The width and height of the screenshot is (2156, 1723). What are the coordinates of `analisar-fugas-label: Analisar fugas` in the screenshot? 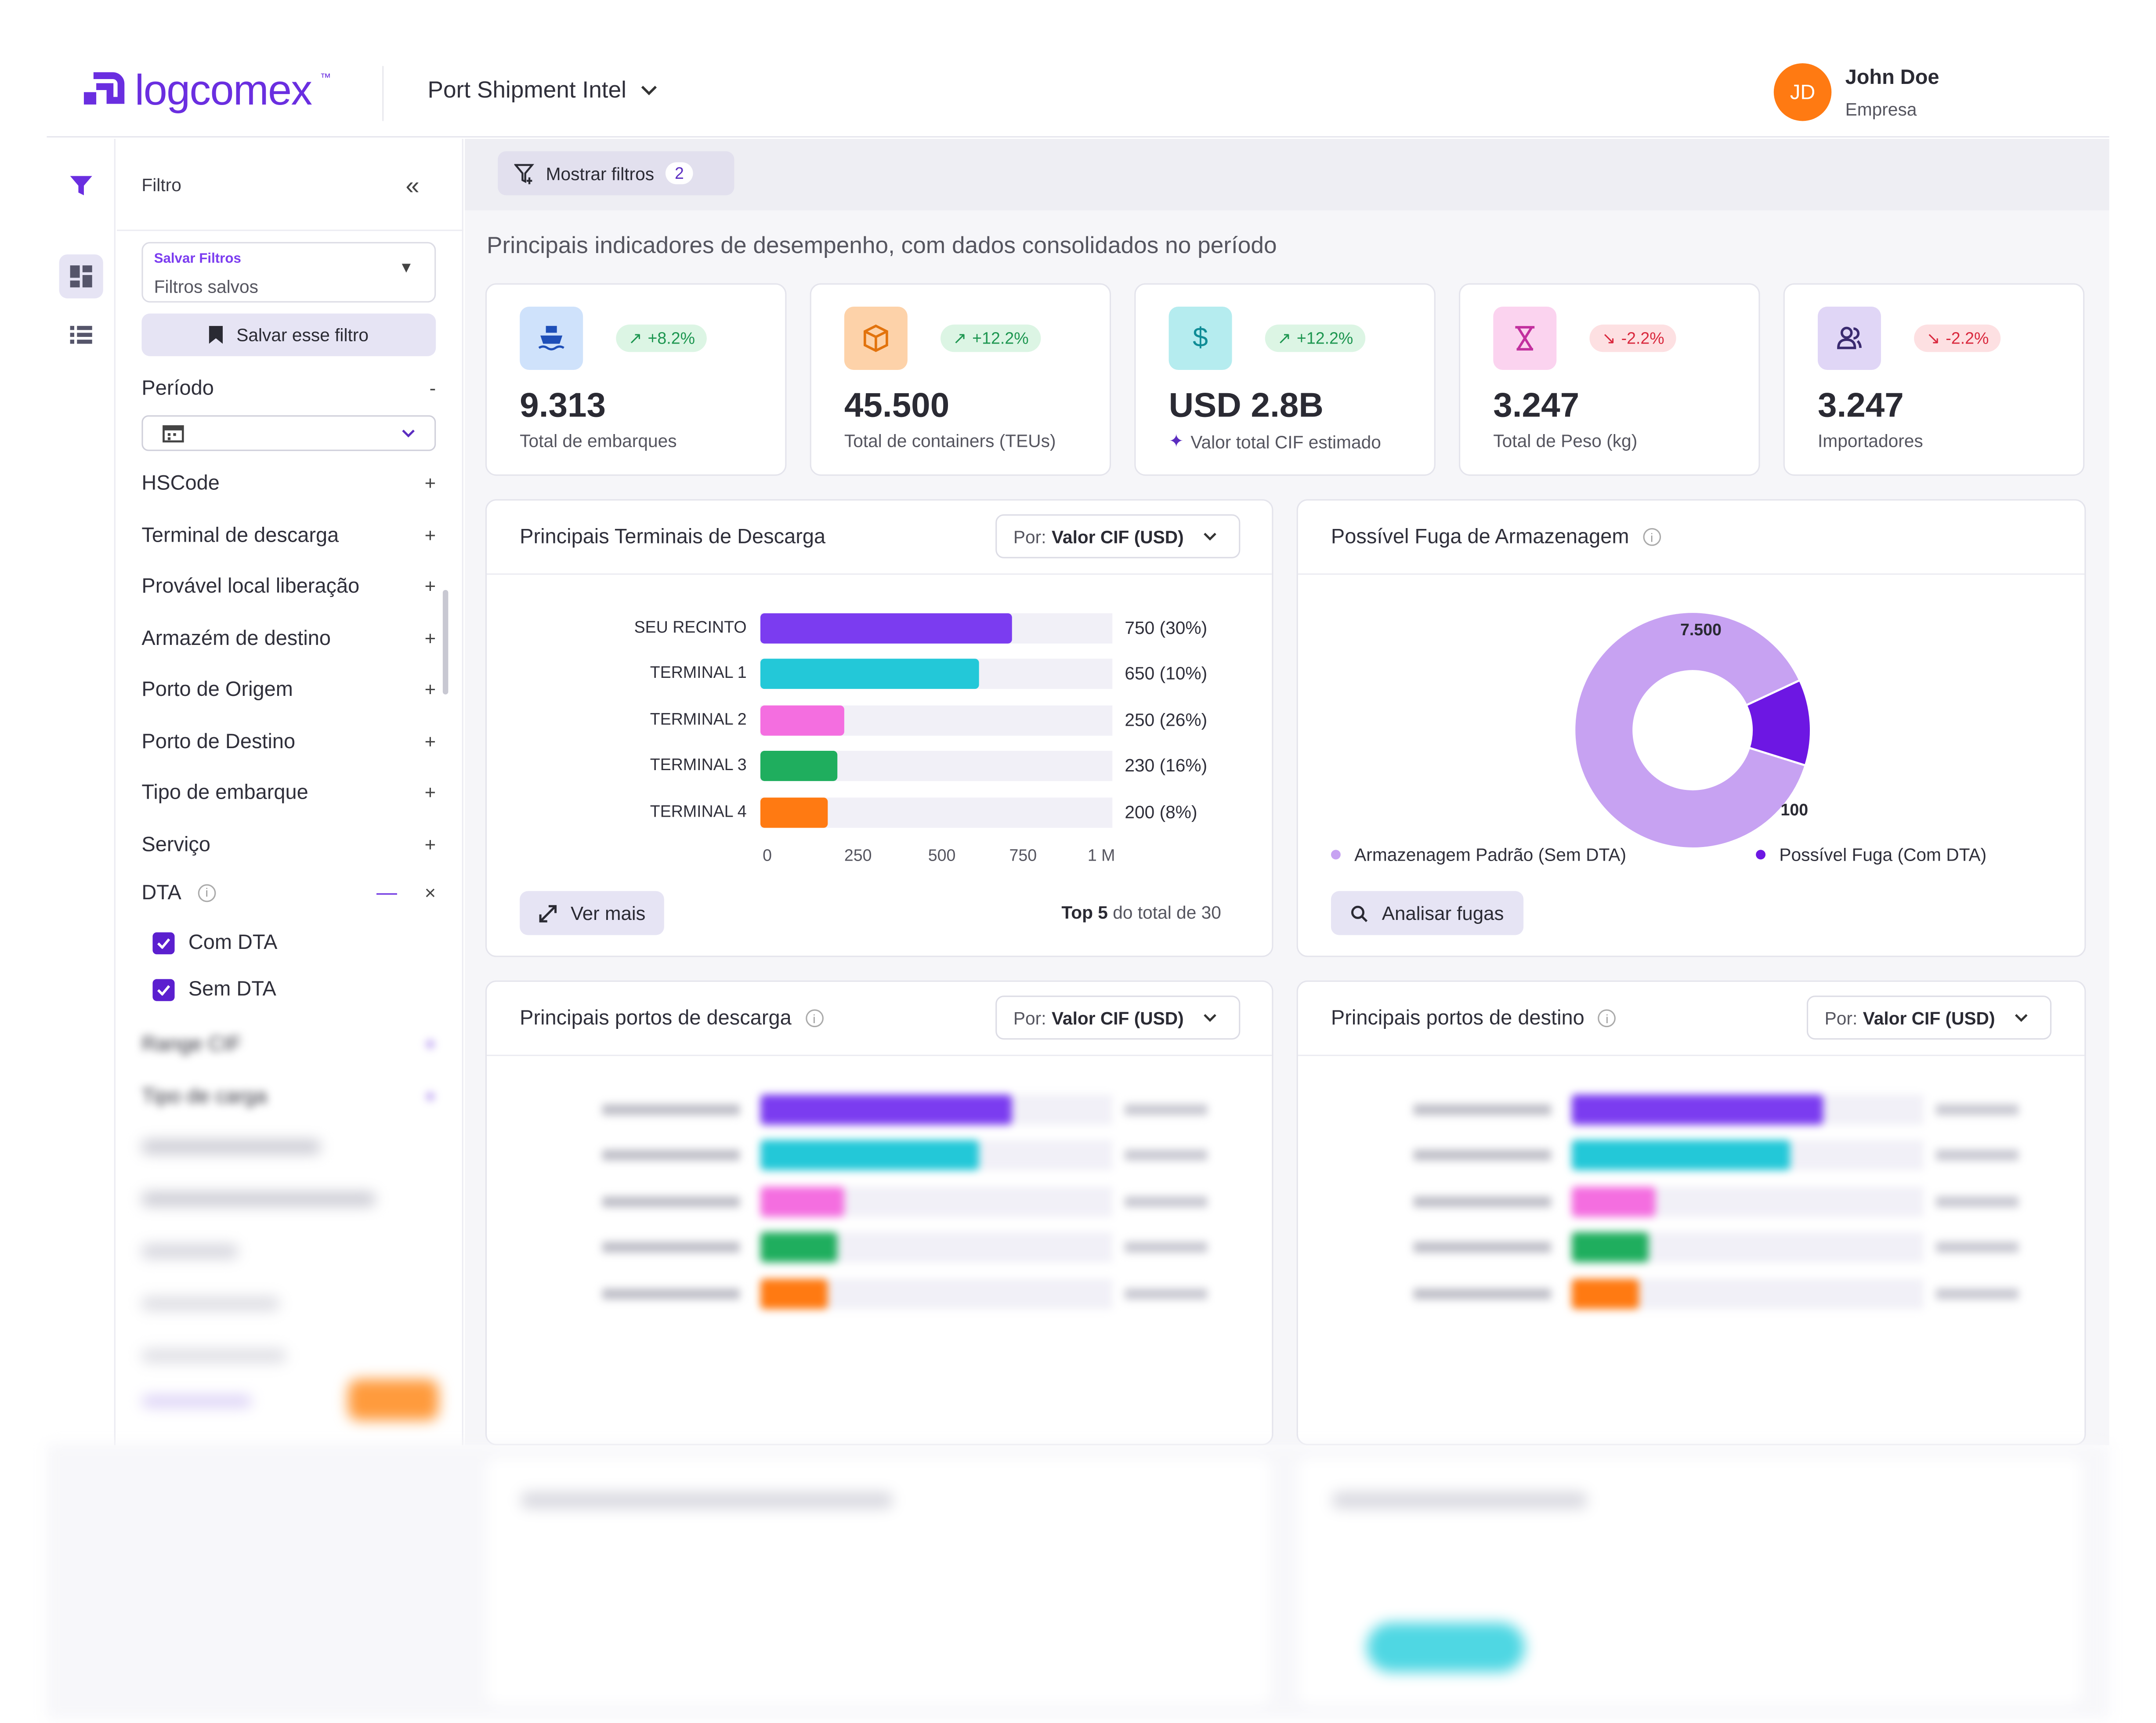 It's located at (1443, 913).